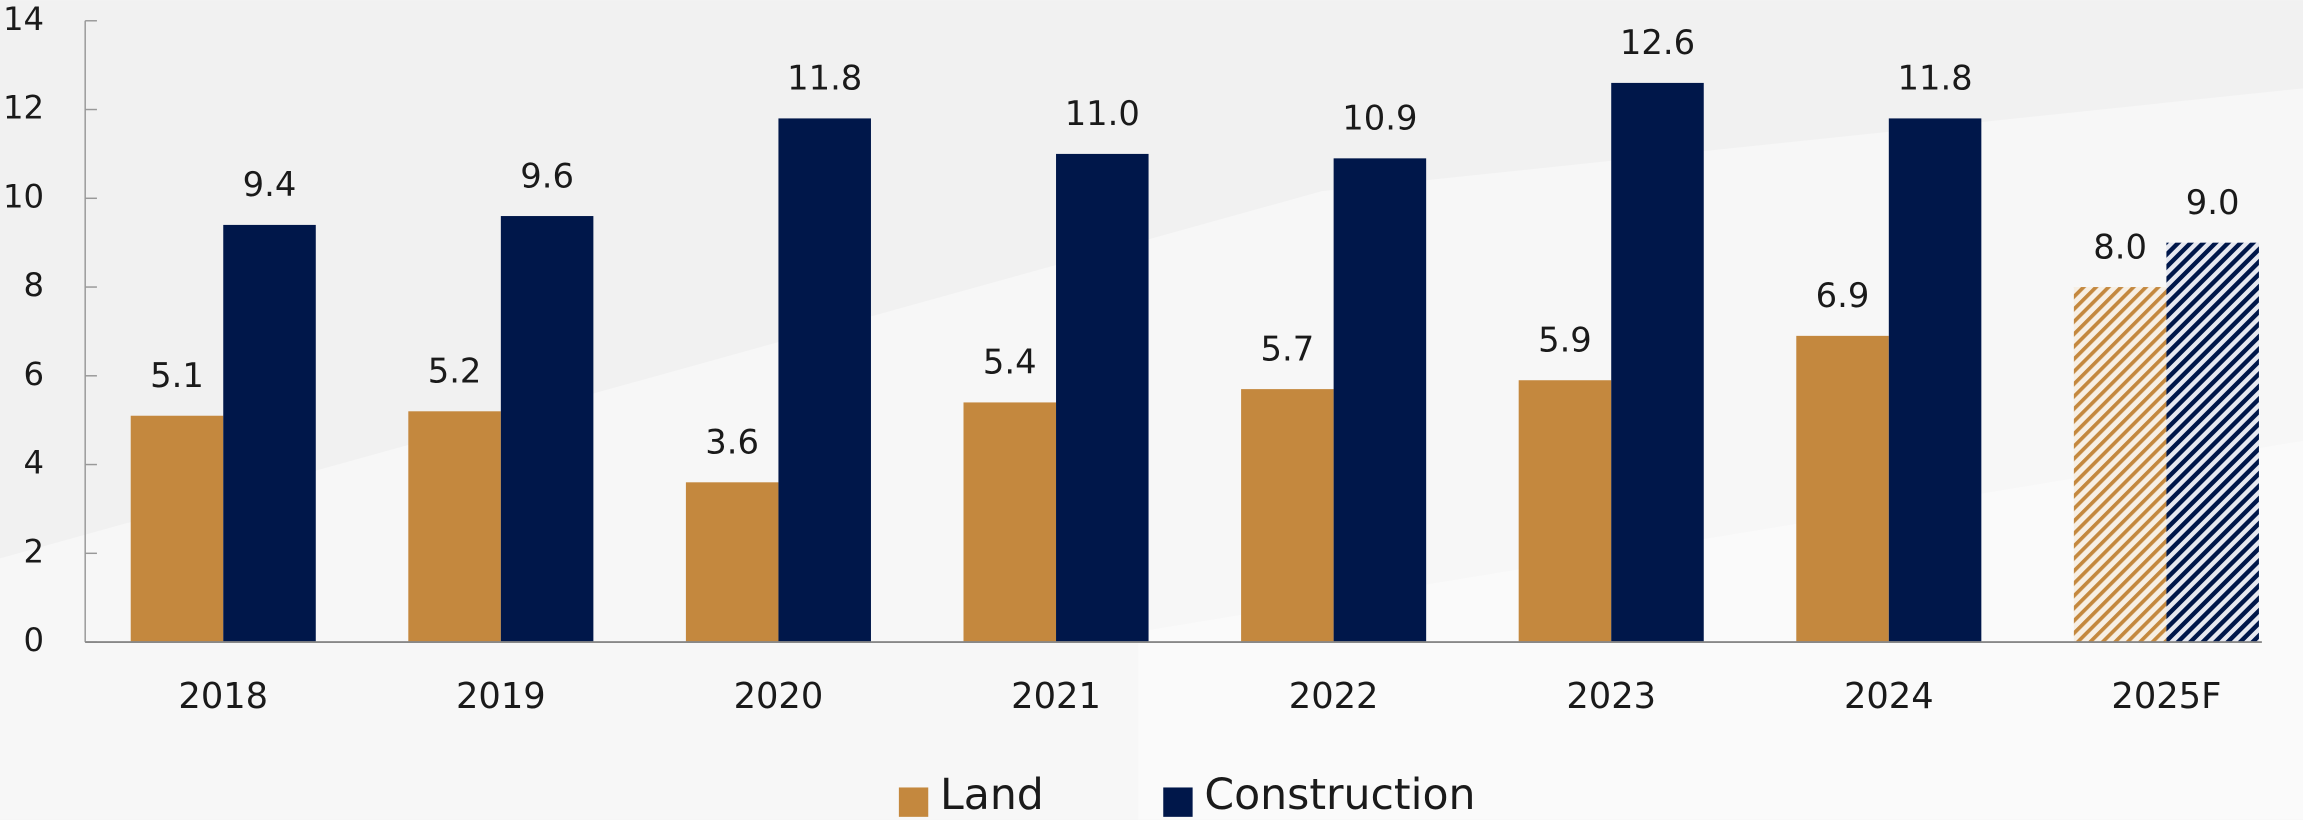  I want to click on y-tick-label: 10, so click(23, 196).